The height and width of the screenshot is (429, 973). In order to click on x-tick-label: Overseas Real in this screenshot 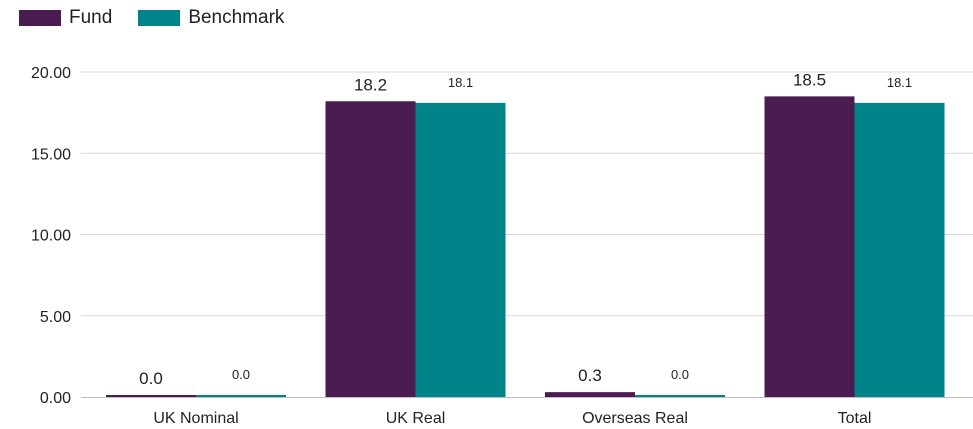, I will do `click(635, 418)`.